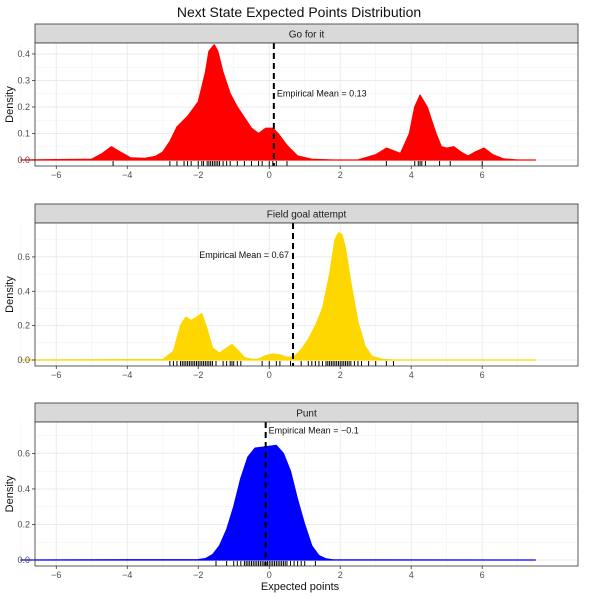 The image size is (598, 598). Describe the element at coordinates (307, 215) in the screenshot. I see `facet-strip-label: Field goal attempt` at that location.